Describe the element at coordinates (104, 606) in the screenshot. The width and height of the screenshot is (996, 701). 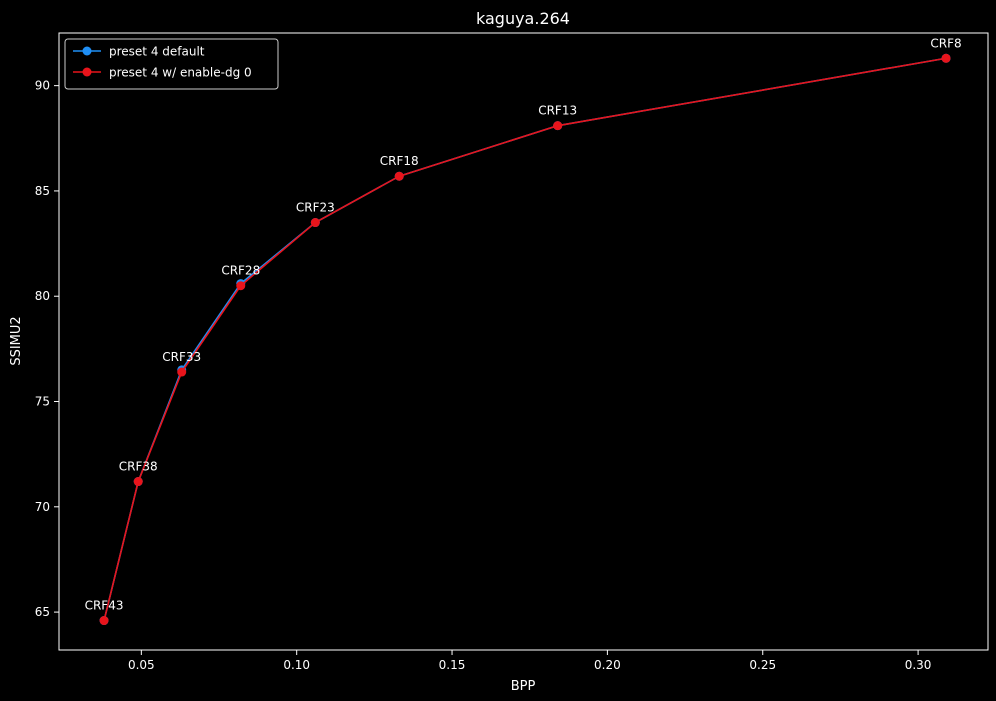
I see `point-annotation: CRF43` at that location.